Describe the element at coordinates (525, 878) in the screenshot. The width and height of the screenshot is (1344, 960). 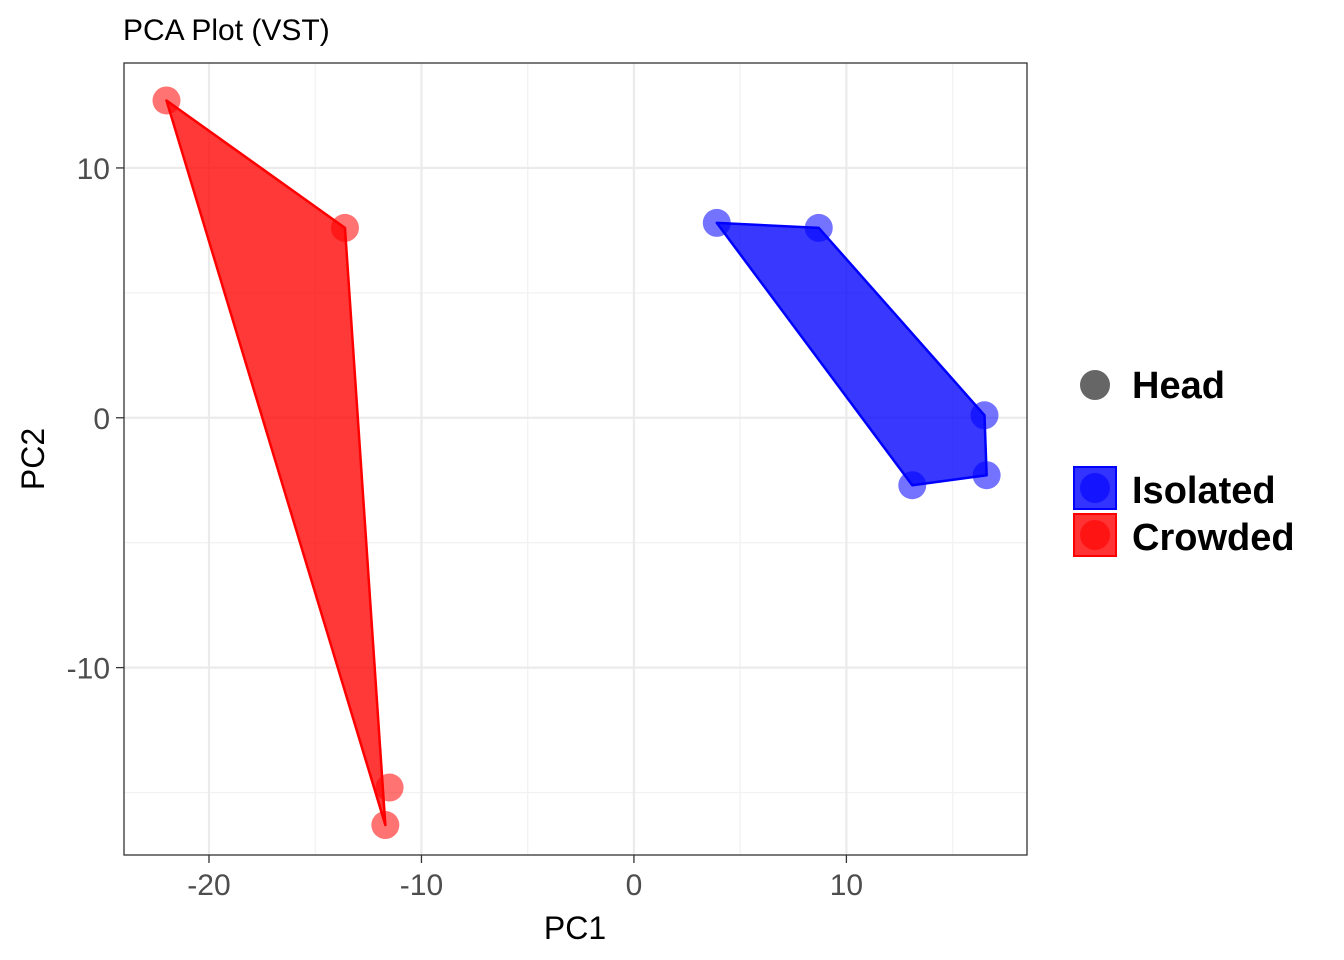
I see `x-axis-ticks: -20 -10 0 10` at that location.